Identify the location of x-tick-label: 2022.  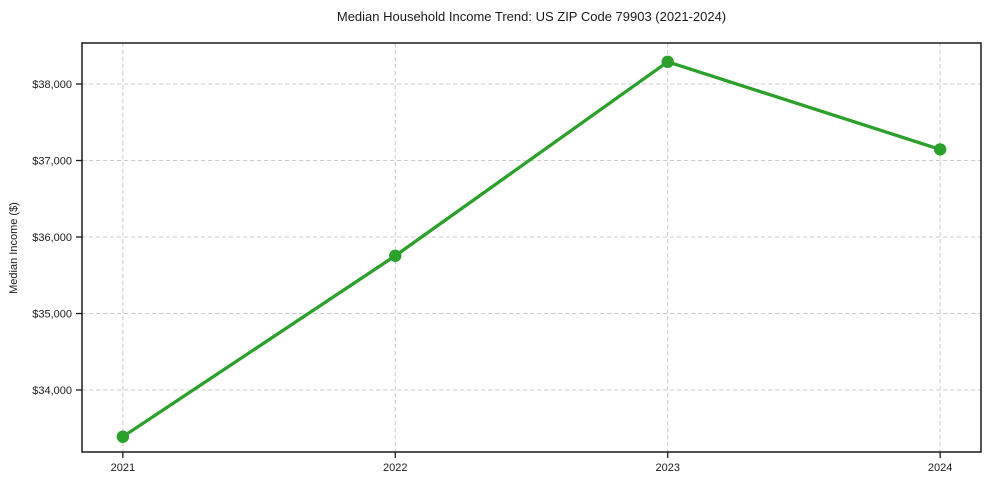
(395, 468).